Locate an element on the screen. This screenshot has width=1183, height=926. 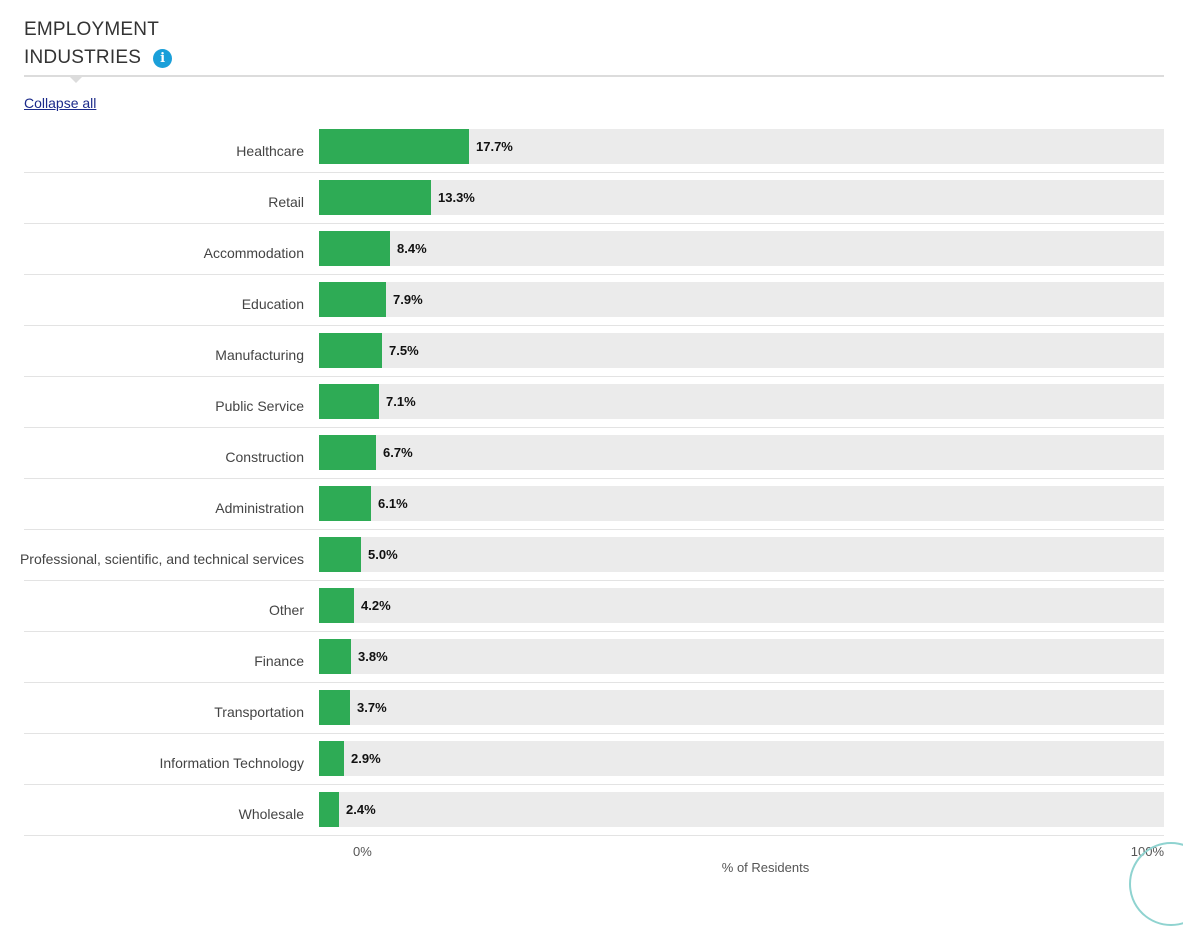
chart-row: Administration 6.1% is located at coordinates (594, 504).